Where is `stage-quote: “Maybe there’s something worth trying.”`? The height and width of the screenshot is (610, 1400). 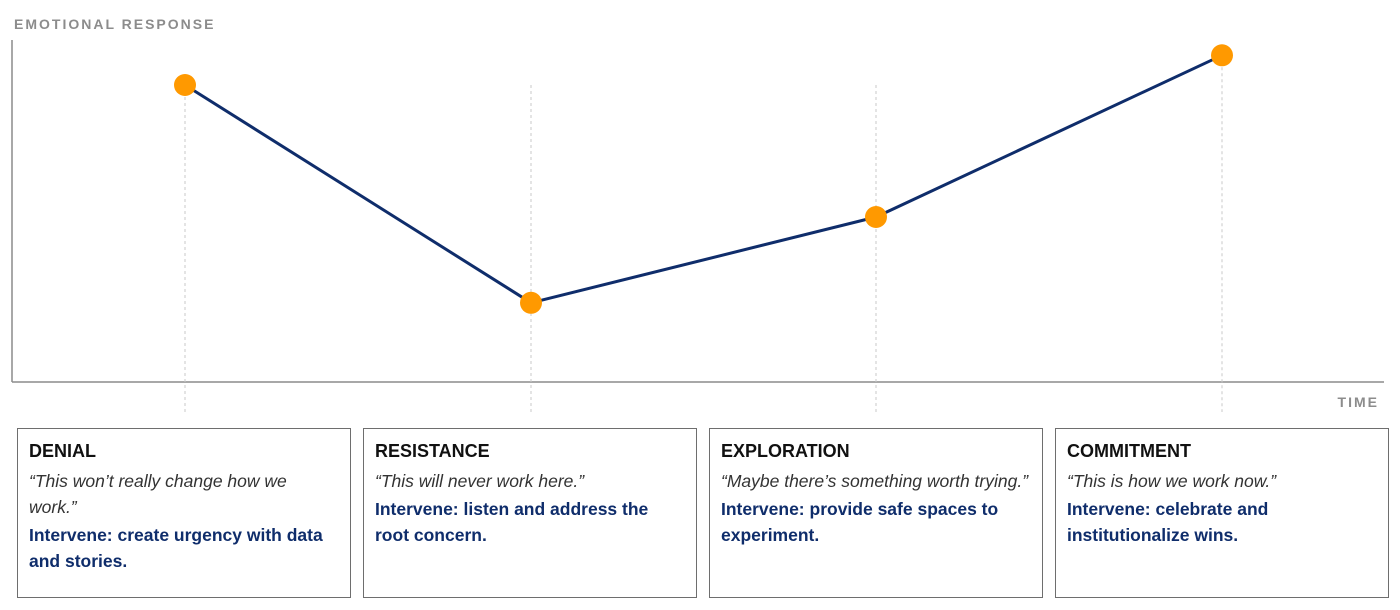
stage-quote: “Maybe there’s something worth trying.” is located at coordinates (875, 481).